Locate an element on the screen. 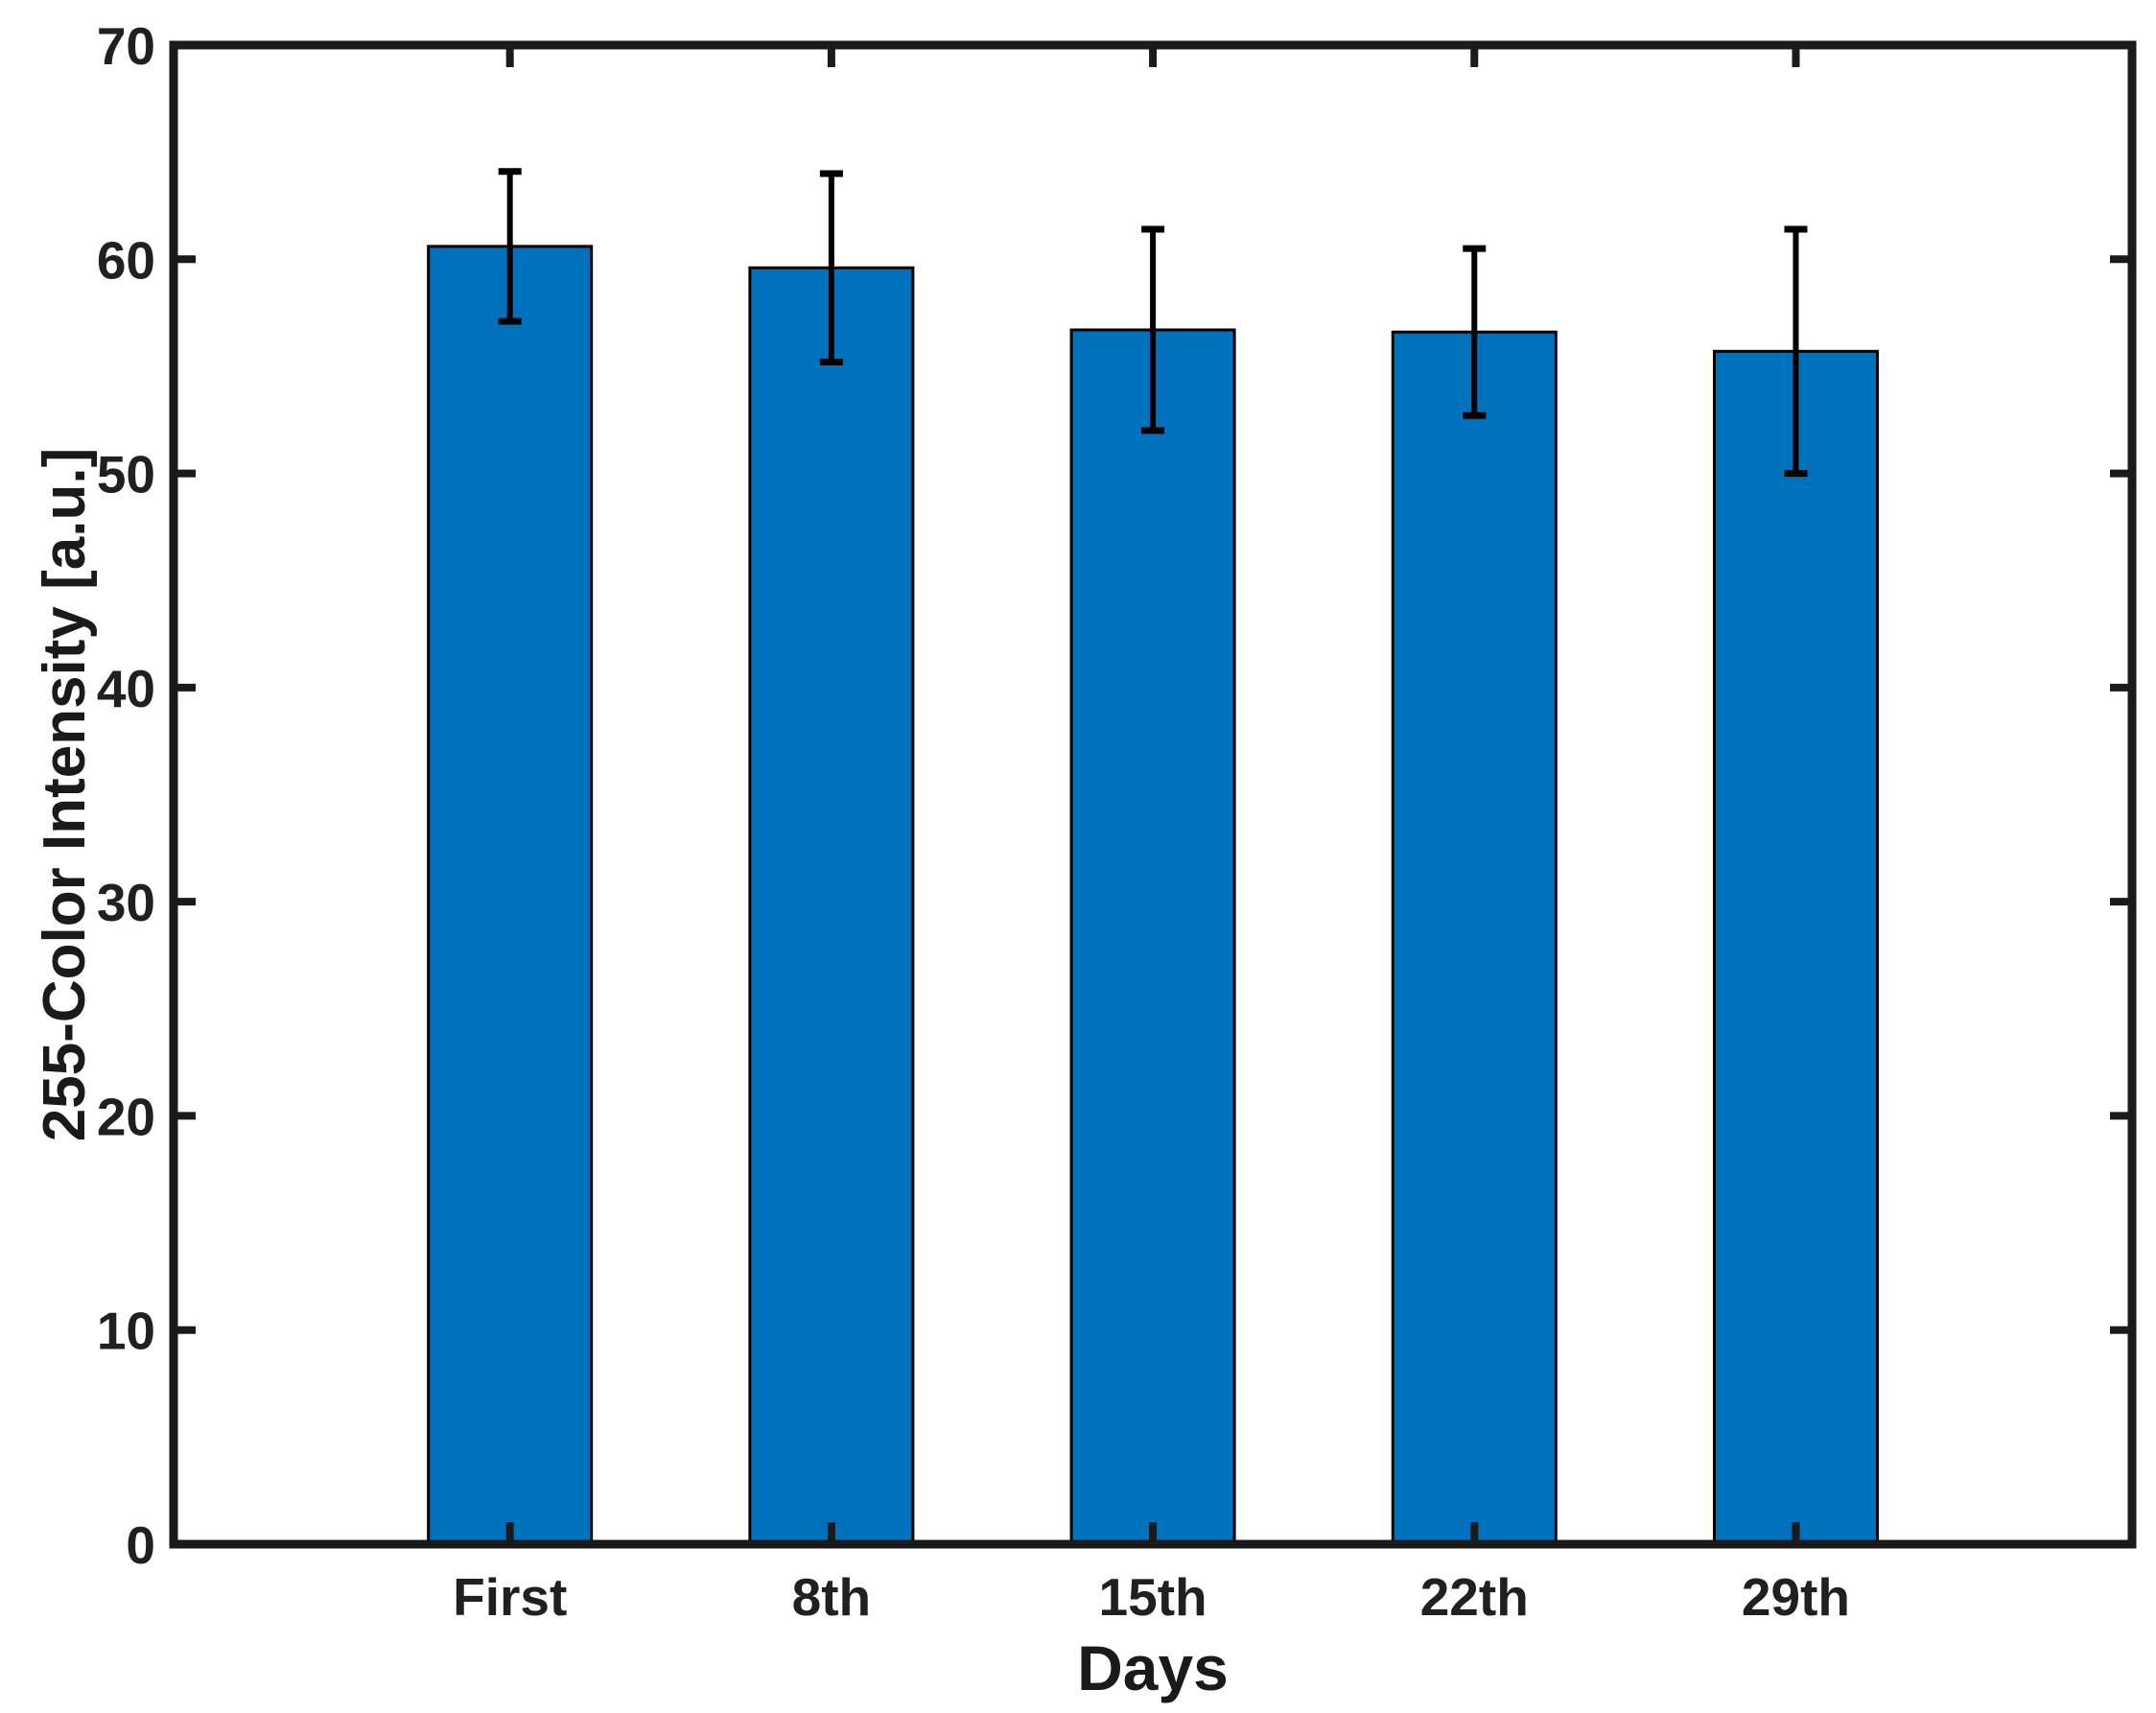 The image size is (2156, 1713). x-tick-label: First is located at coordinates (510, 1597).